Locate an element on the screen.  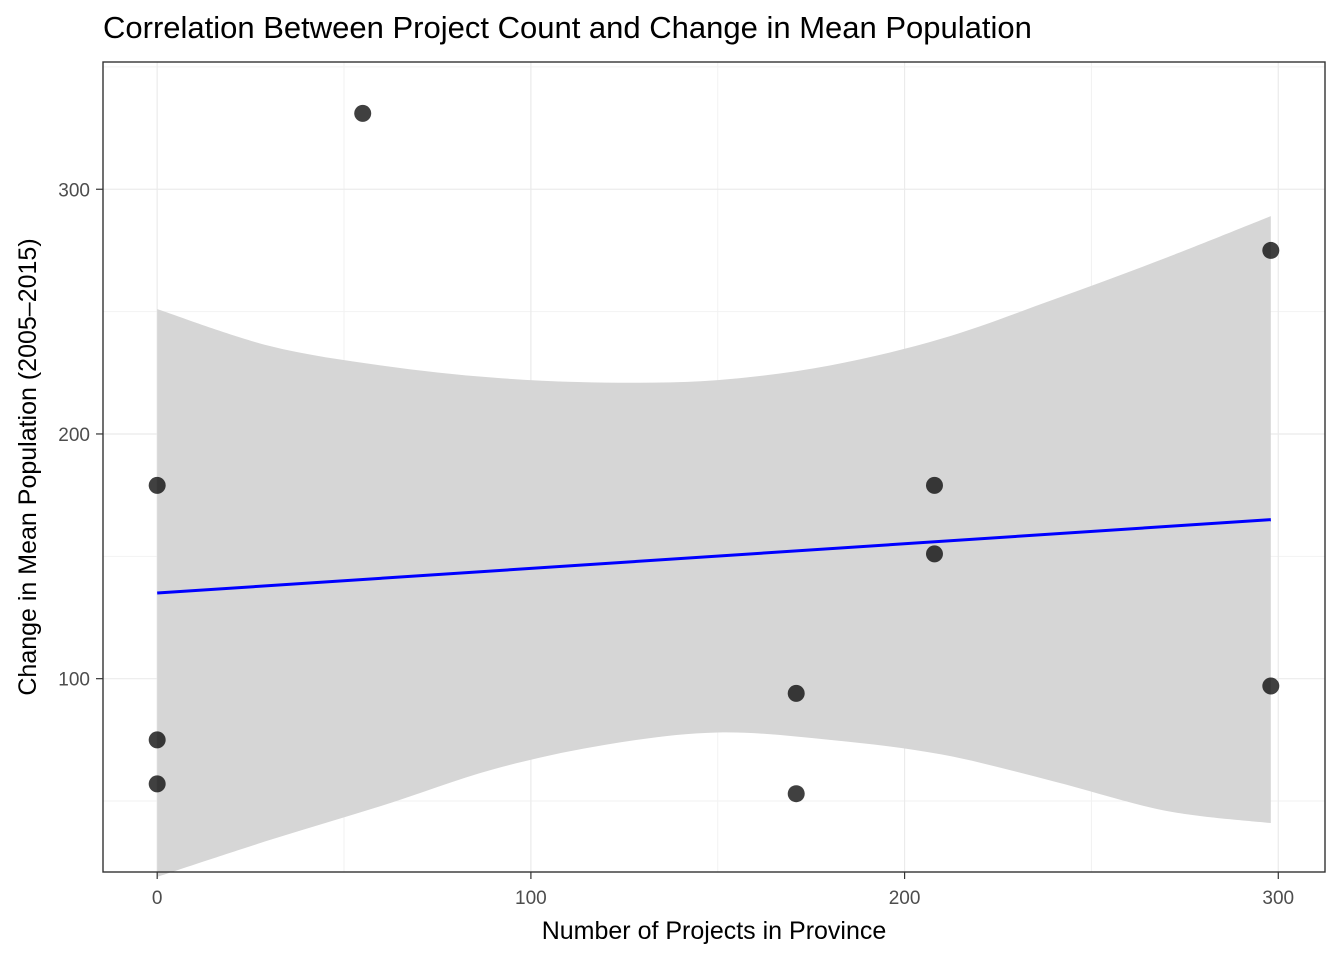
x-tick-label: 200 is located at coordinates (905, 898).